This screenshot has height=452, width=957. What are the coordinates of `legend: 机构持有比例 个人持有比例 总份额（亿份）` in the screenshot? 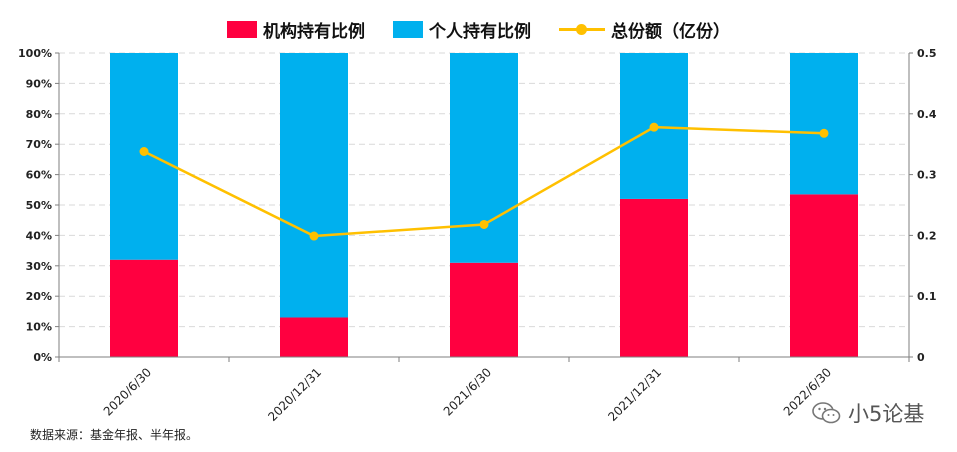 It's located at (478, 29).